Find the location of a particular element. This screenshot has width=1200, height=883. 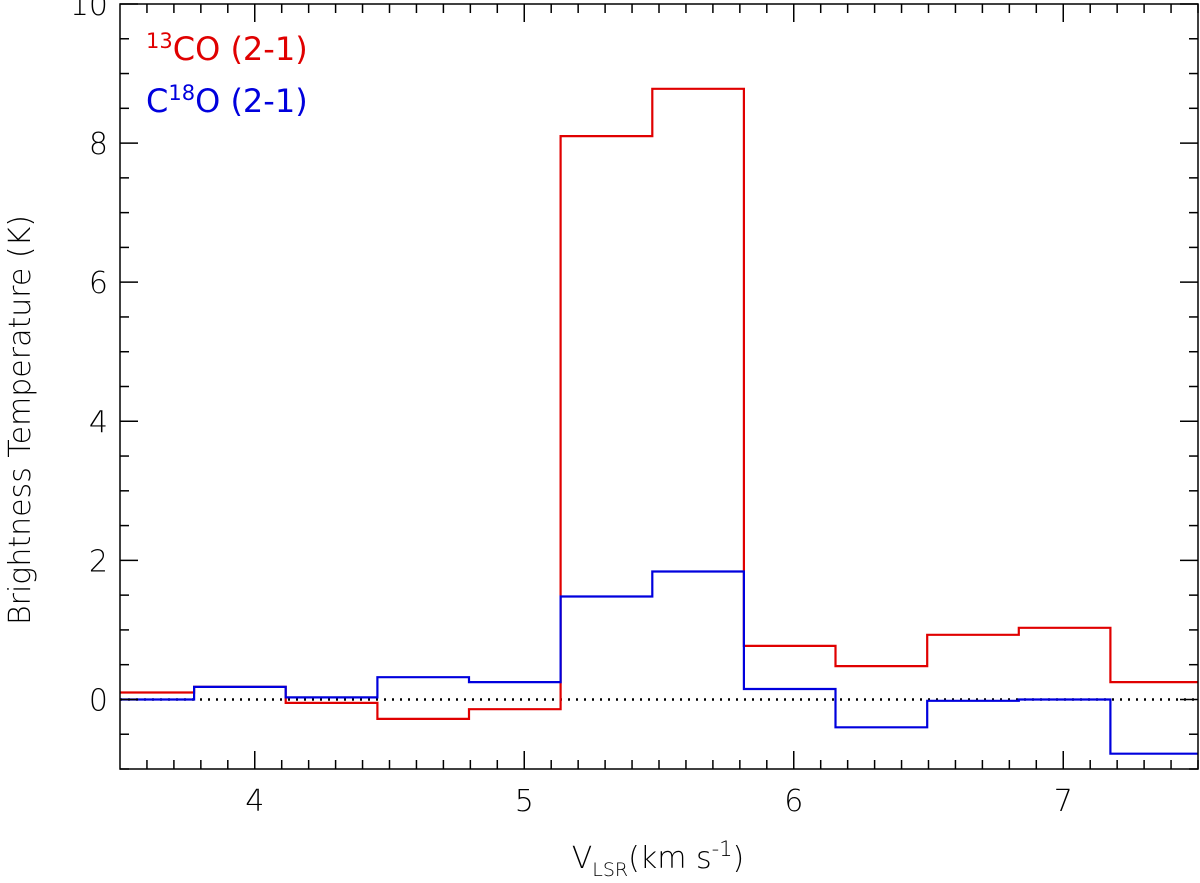

y-tick-label: 2 is located at coordinates (98, 561).